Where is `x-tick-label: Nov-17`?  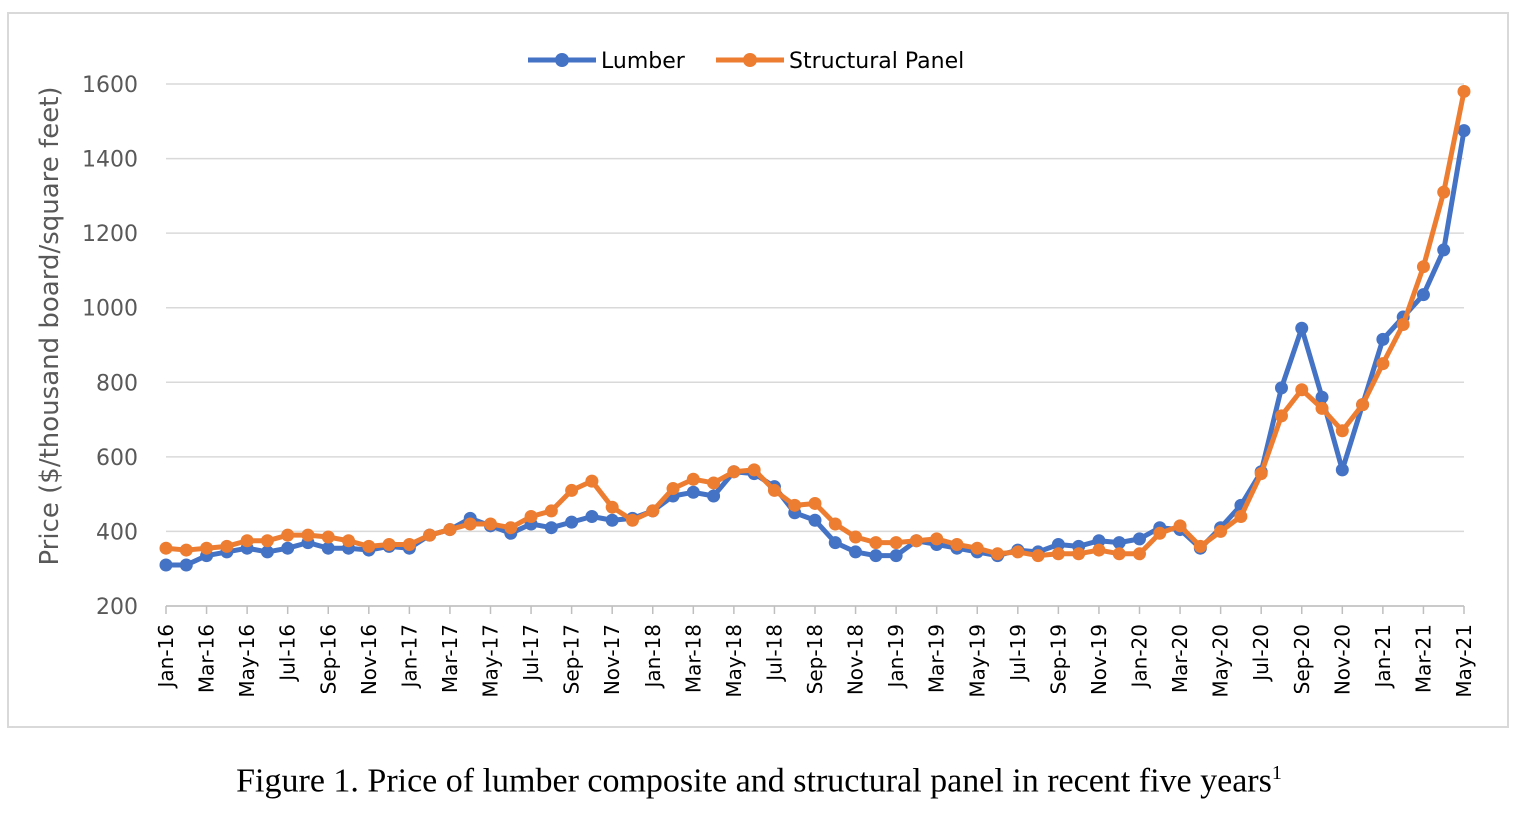 x-tick-label: Nov-17 is located at coordinates (612, 659).